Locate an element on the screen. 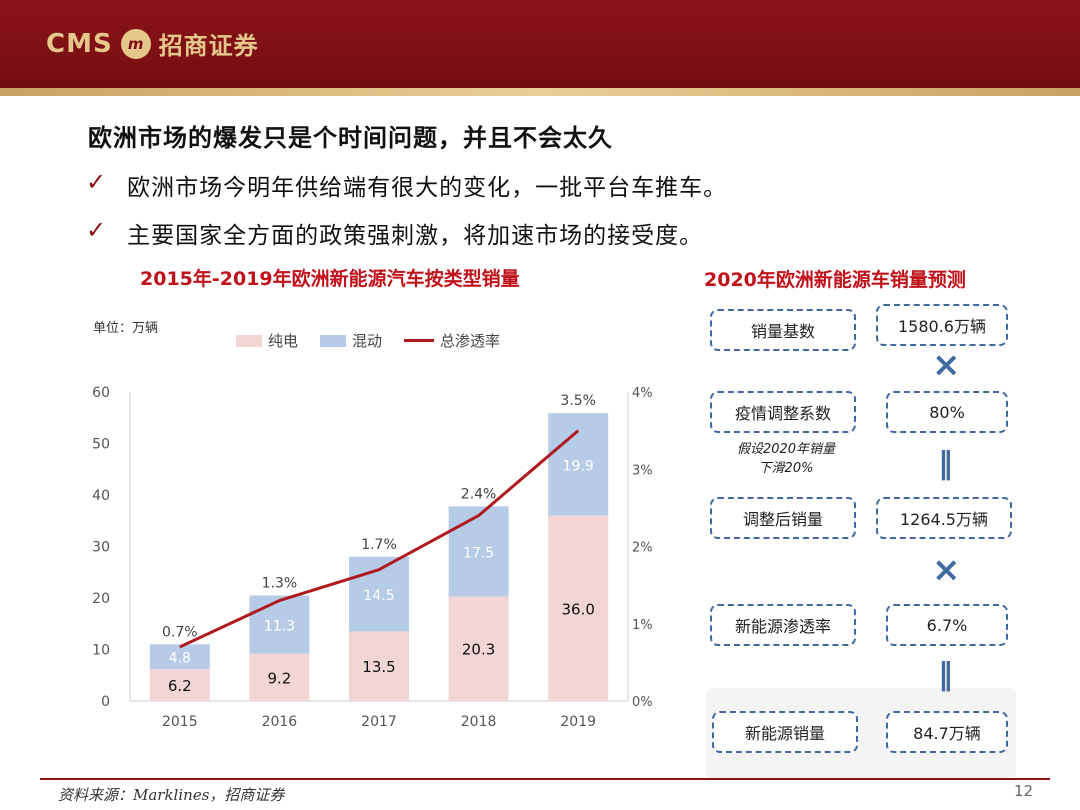 This screenshot has width=1080, height=810. chart-unit-label: 单位：万辆 is located at coordinates (126, 328).